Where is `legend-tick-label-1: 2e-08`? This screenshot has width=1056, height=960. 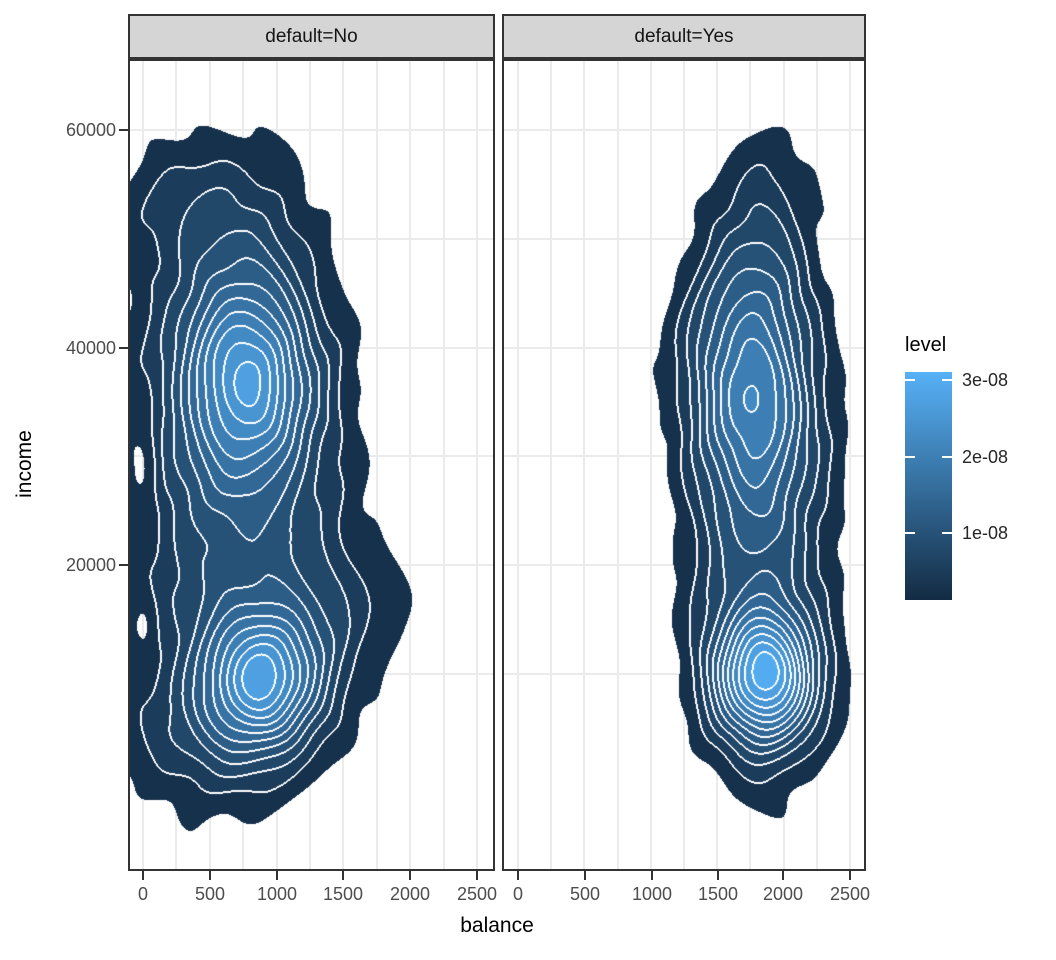 legend-tick-label-1: 2e-08 is located at coordinates (985, 457).